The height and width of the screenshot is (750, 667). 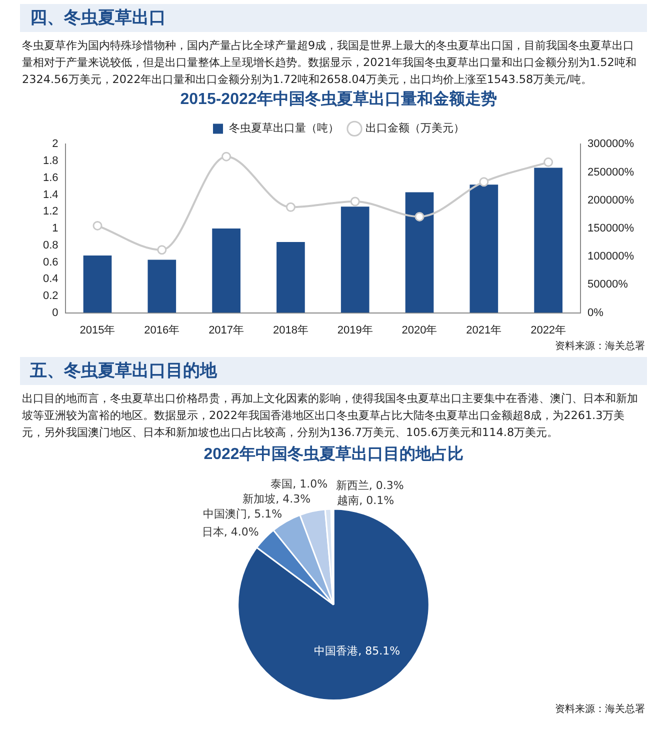 What do you see at coordinates (333, 371) in the screenshot?
I see `text: 五、冬虫夏草出口目的地` at bounding box center [333, 371].